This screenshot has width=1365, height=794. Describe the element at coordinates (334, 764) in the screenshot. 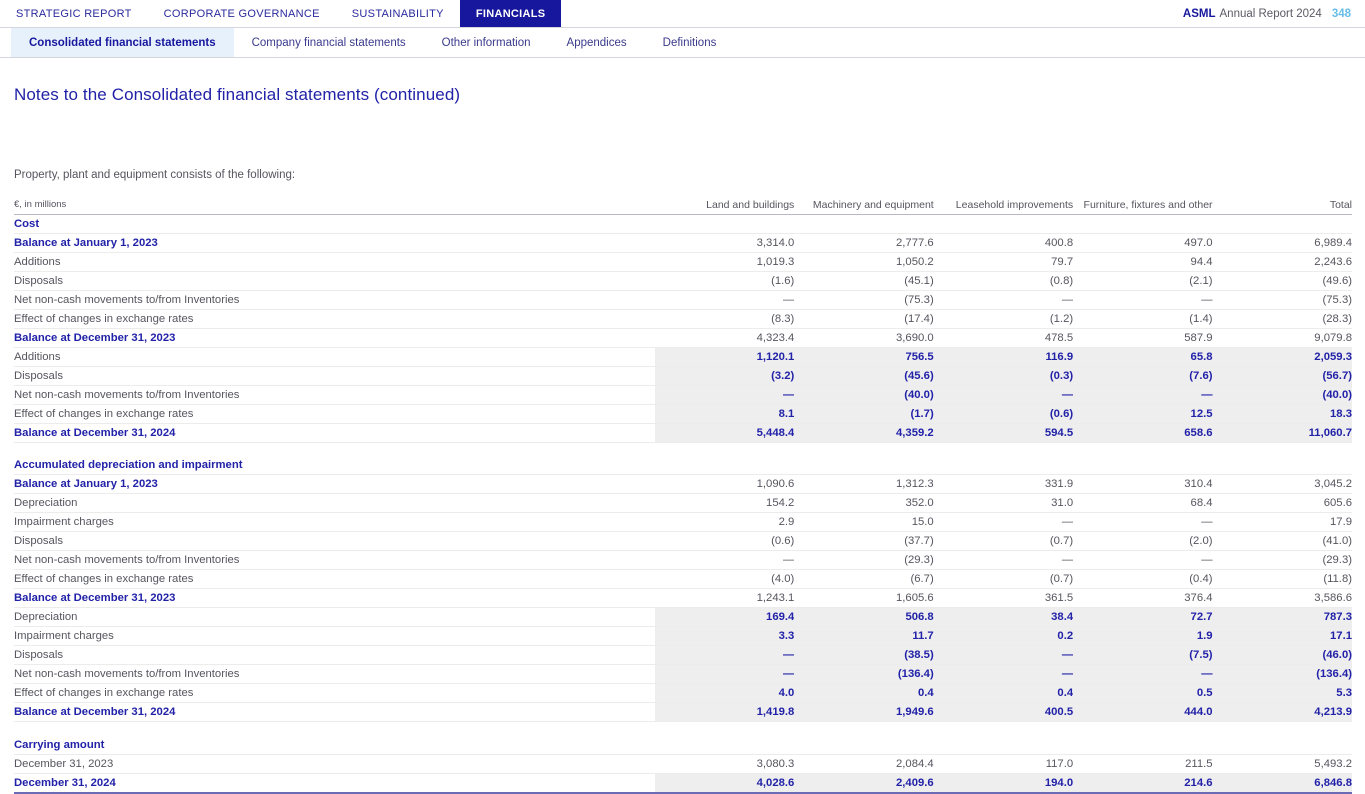

I see `row-label: December 31, 2023` at that location.